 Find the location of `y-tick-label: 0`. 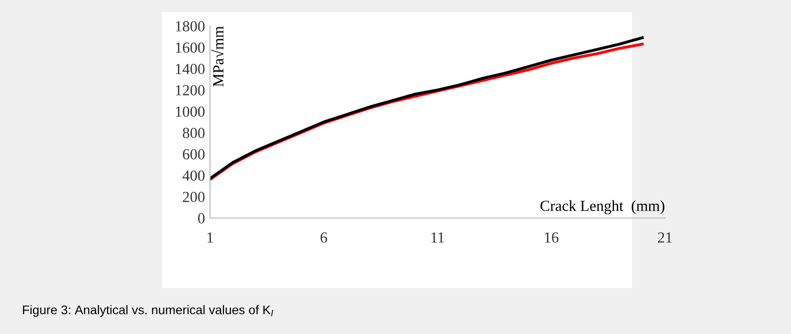

y-tick-label: 0 is located at coordinates (201, 218).